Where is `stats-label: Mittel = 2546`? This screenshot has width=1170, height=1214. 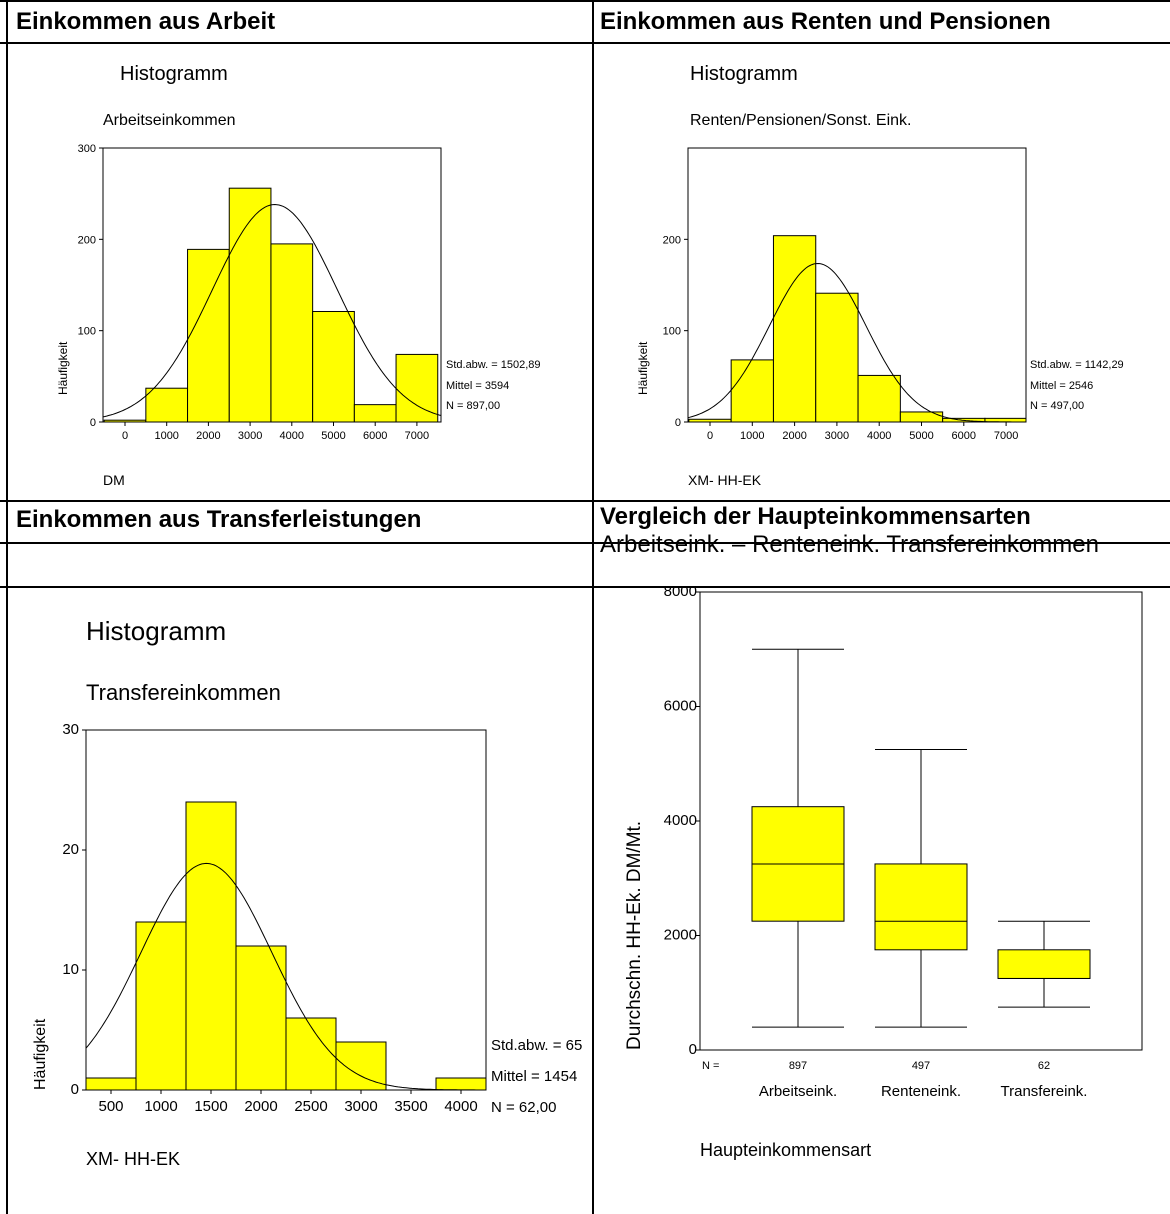 stats-label: Mittel = 2546 is located at coordinates (1061, 386).